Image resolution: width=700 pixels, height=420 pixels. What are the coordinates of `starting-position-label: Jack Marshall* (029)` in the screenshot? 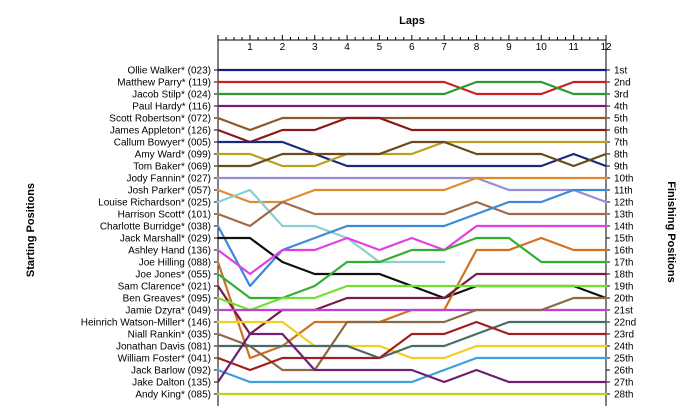 It's located at (165, 239).